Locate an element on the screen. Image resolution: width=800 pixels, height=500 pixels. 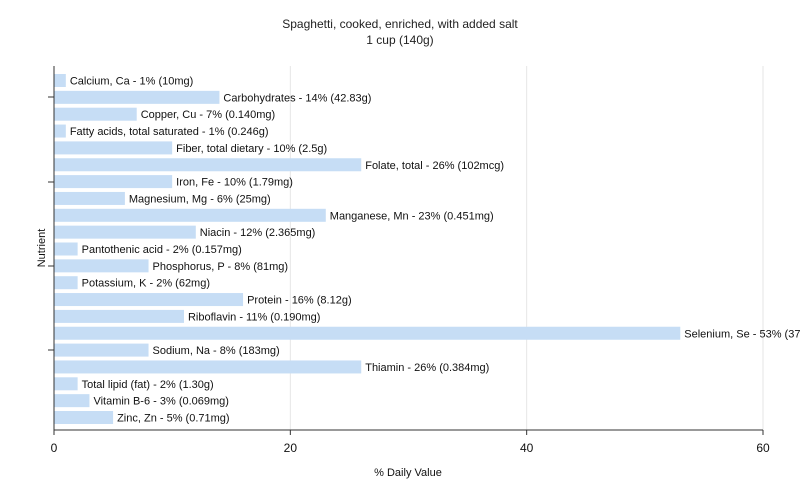
bar-label: Riboflavin - 11% (0.190mg) is located at coordinates (254, 317).